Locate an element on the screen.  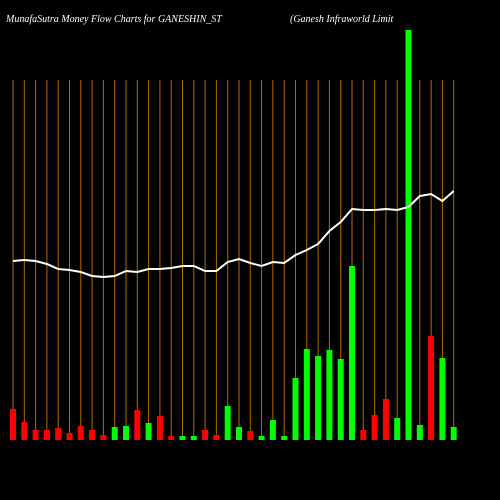
chart-subtitle: (Ganesh Infraworld Limit is located at coordinates (342, 19).